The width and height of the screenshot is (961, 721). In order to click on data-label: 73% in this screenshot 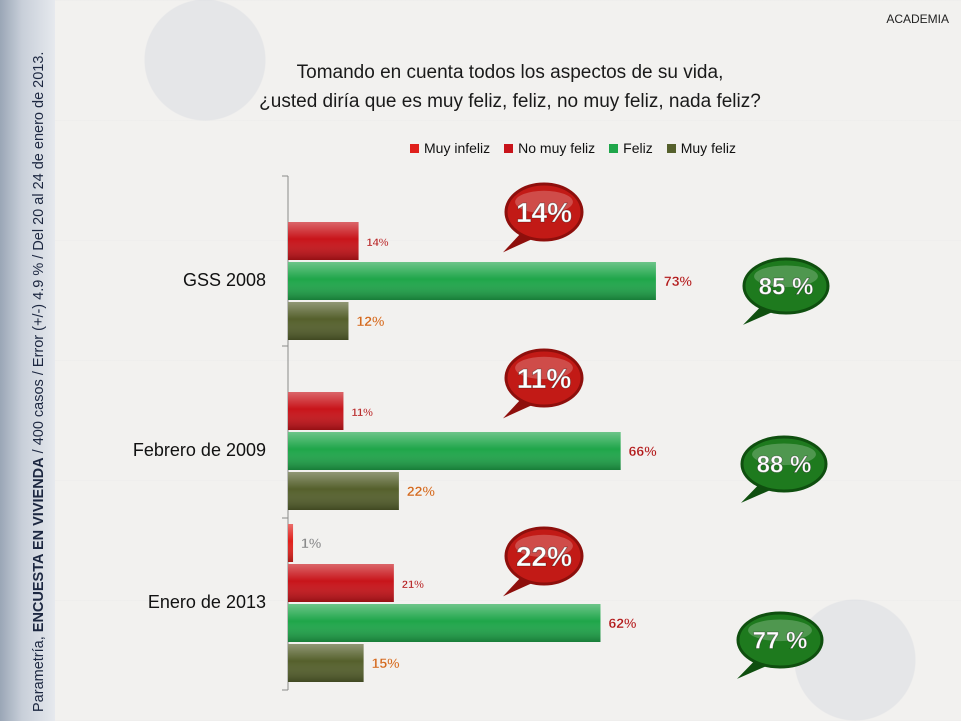, I will do `click(678, 281)`.